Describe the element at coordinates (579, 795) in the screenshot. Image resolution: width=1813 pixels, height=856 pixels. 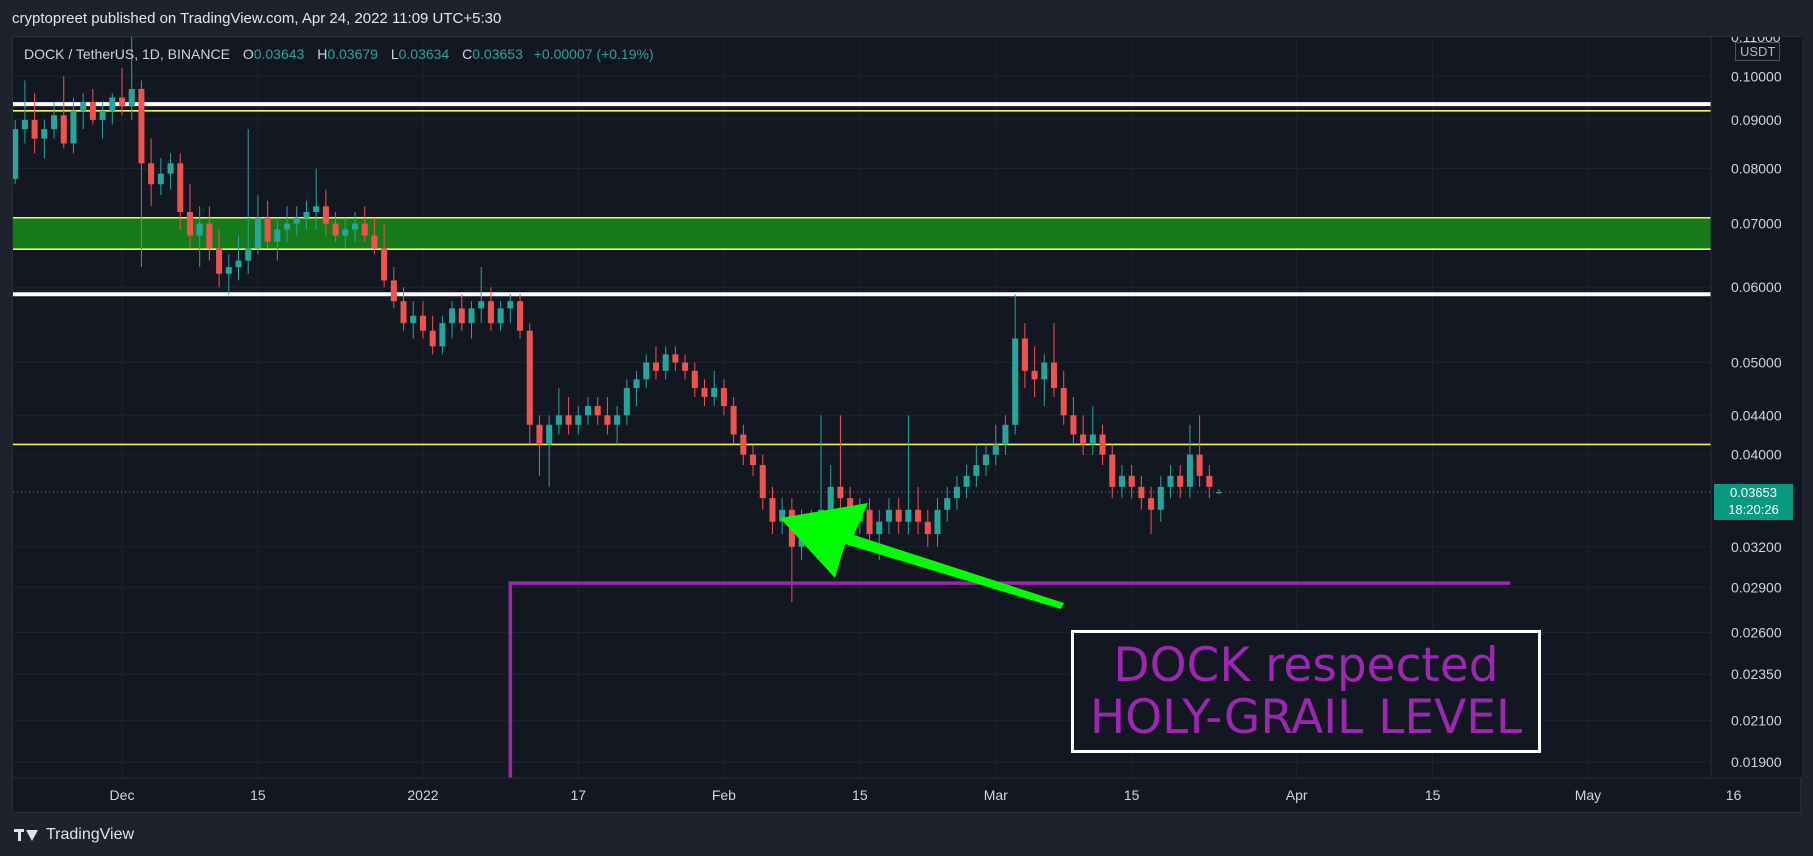
I see `time-tick-label: 17` at that location.